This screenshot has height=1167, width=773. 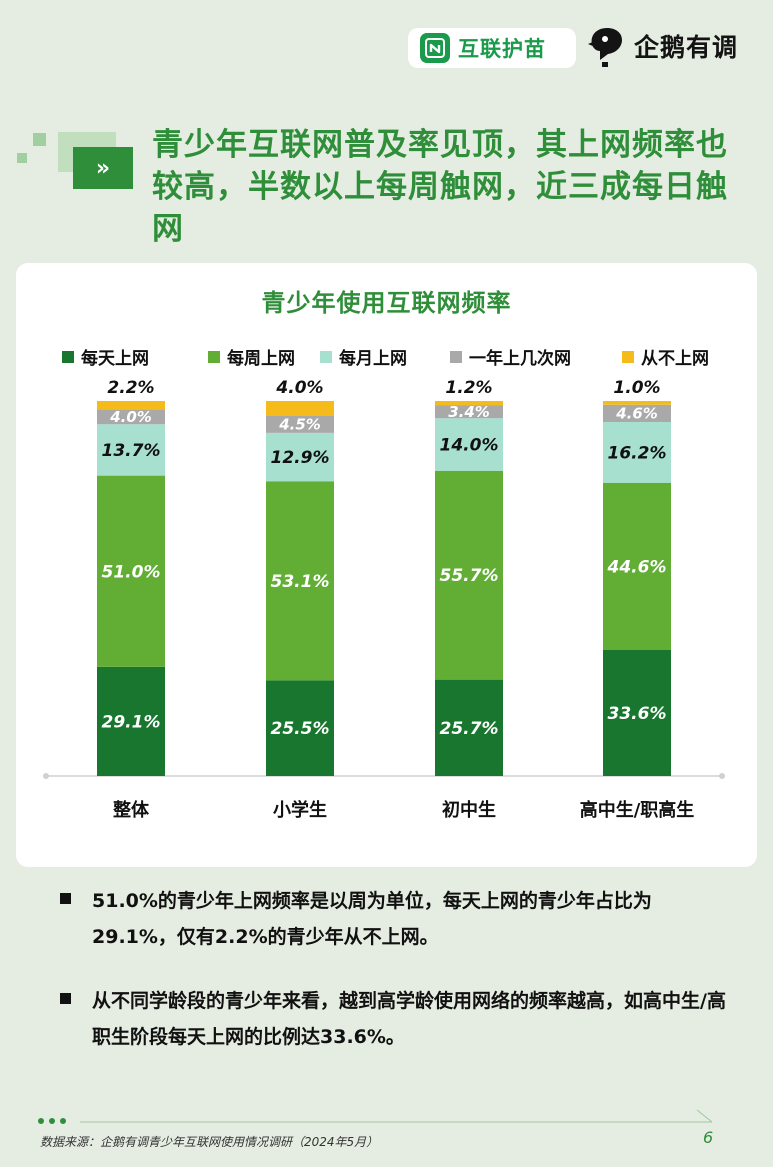 I want to click on data-label: 1.0%, so click(x=636, y=388).